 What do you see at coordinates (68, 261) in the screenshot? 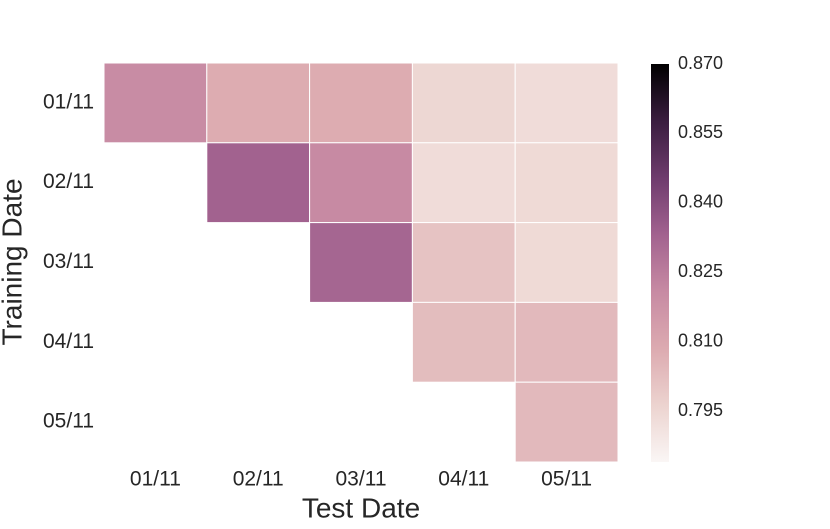
I see `y-tick-label: 03/11` at bounding box center [68, 261].